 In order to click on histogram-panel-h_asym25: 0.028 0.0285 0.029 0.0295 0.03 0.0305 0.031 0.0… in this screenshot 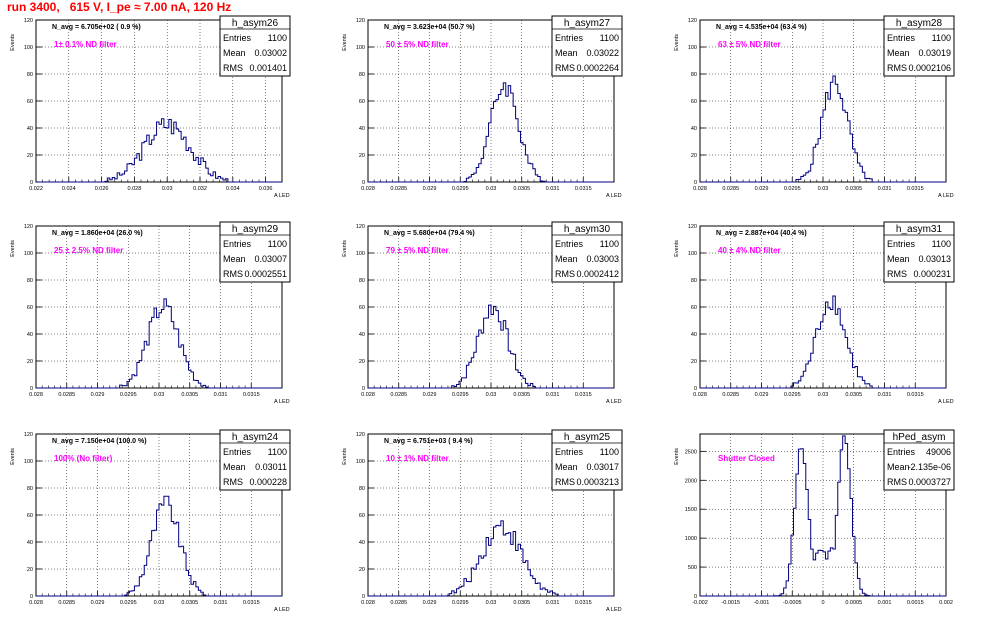, I will do `click(482, 521)`.